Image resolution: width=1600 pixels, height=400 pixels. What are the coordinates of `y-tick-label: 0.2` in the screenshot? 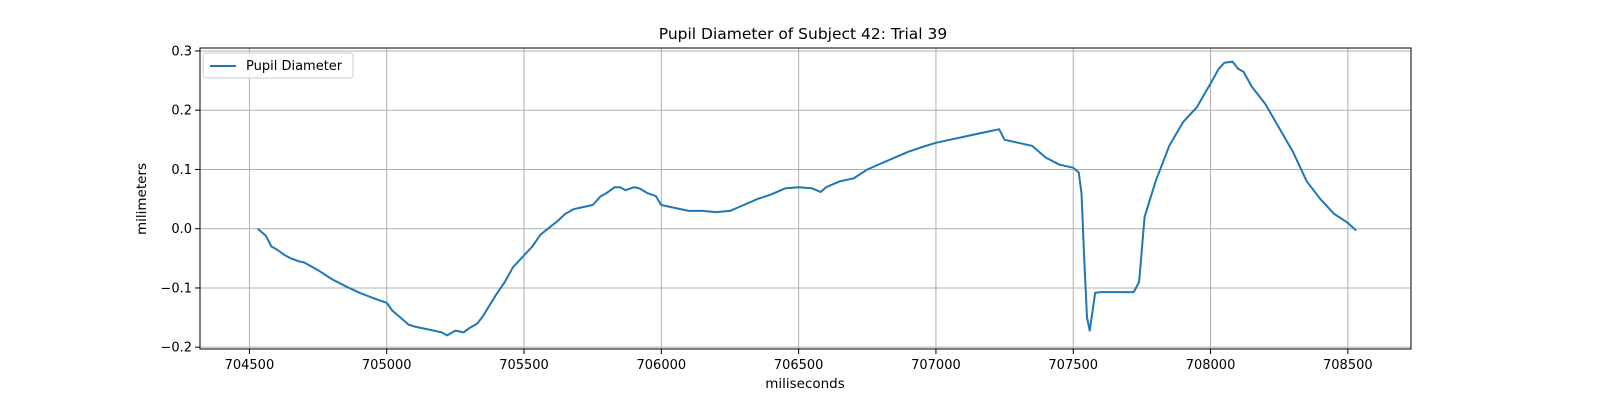 It's located at (181, 111).